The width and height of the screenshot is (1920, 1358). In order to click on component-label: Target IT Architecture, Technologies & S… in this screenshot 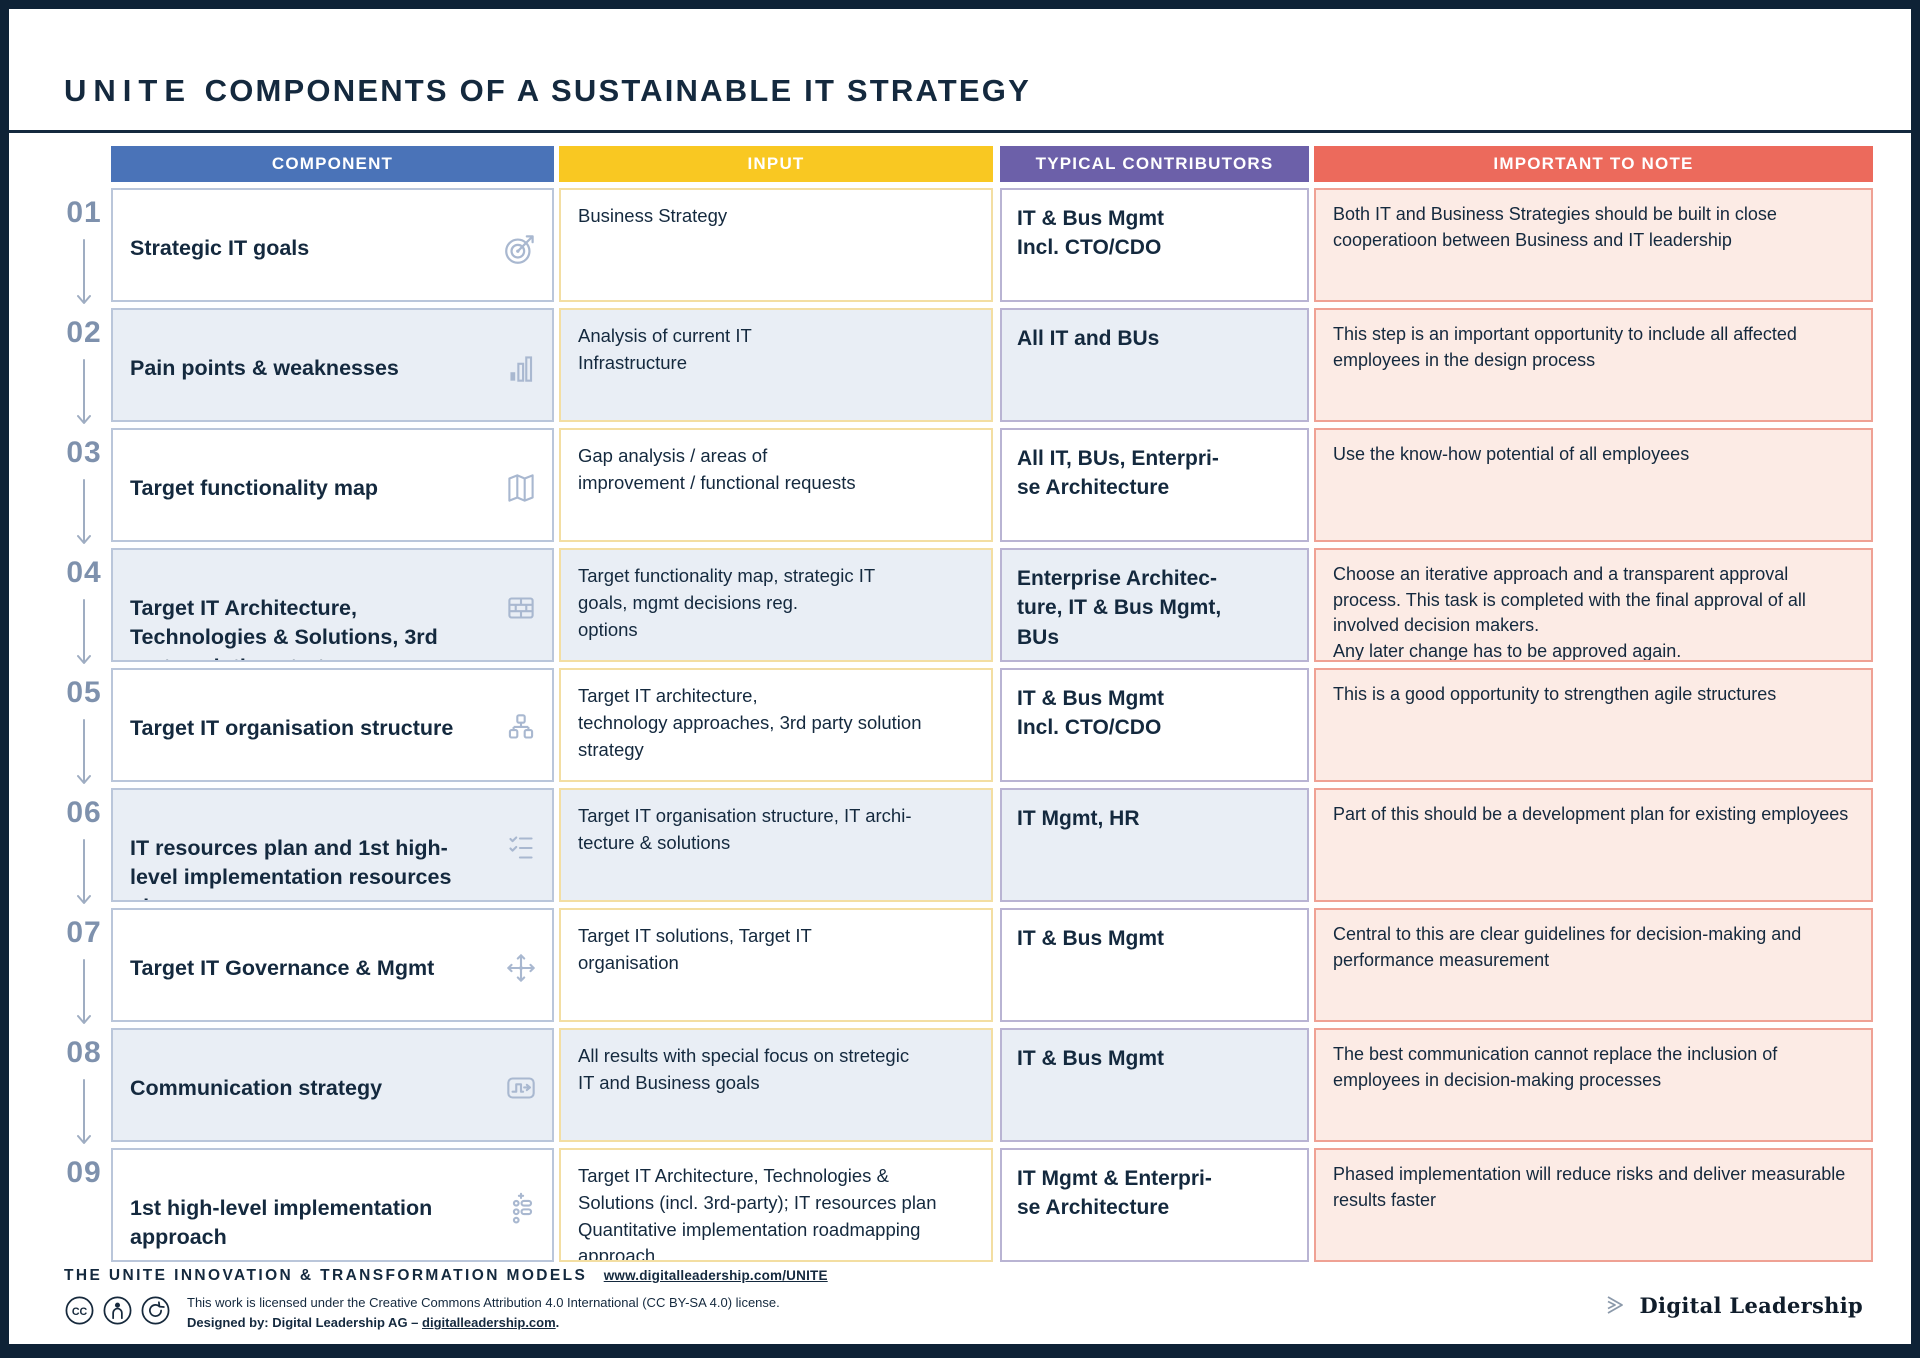, I will do `click(284, 628)`.